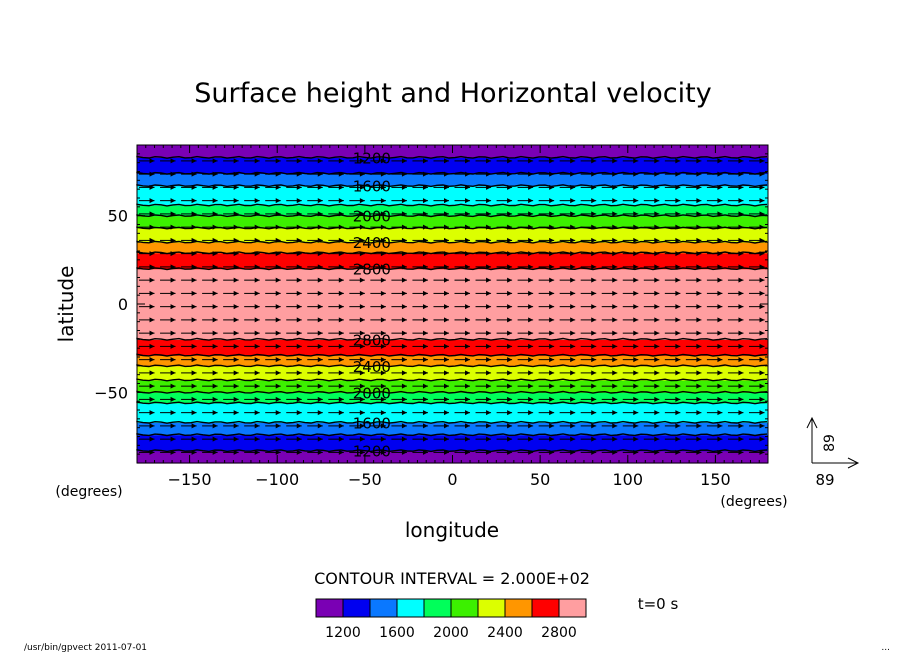 The image size is (904, 654). I want to click on reference-vector-x-value: 89, so click(824, 480).